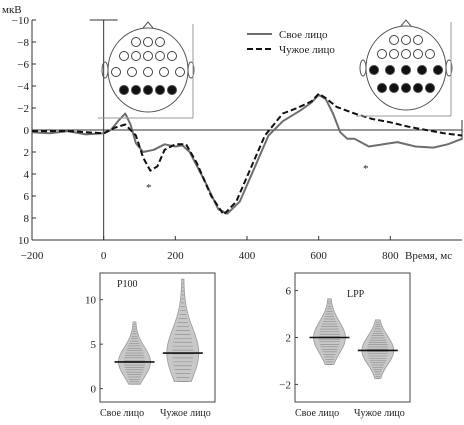 This screenshot has width=464, height=425. I want to click on y-tick-label: −4, so click(23, 87).